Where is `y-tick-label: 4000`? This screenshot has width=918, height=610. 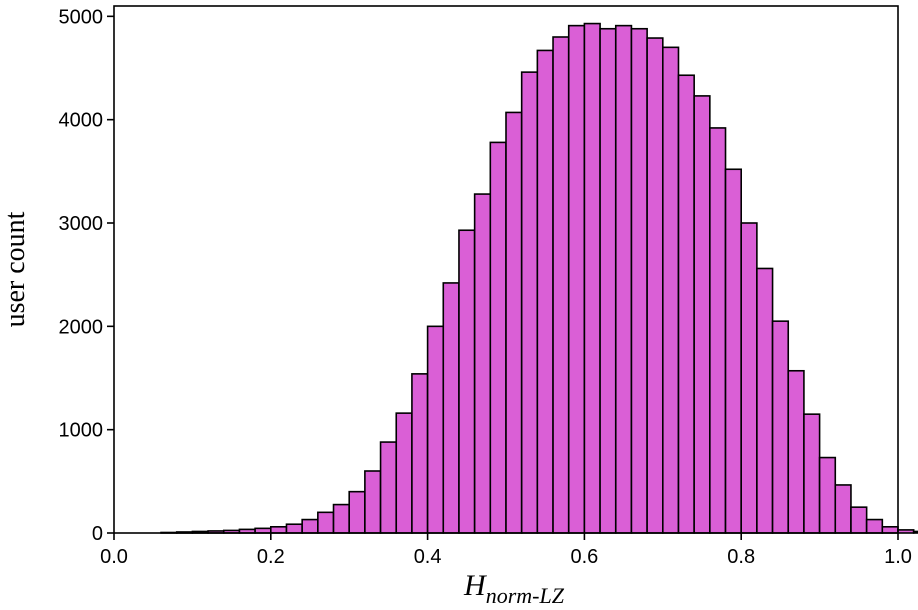 y-tick-label: 4000 is located at coordinates (81, 121).